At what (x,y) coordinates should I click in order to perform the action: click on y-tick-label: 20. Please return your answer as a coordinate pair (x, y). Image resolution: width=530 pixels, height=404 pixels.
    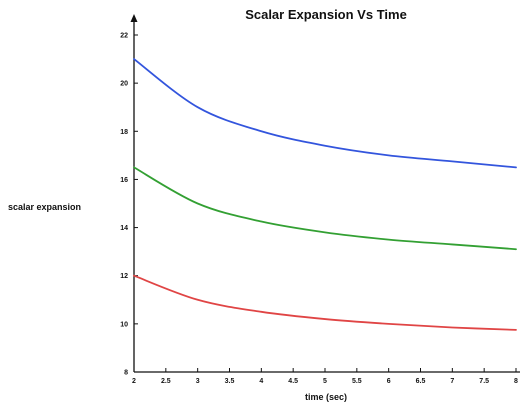
    Looking at the image, I should click on (124, 84).